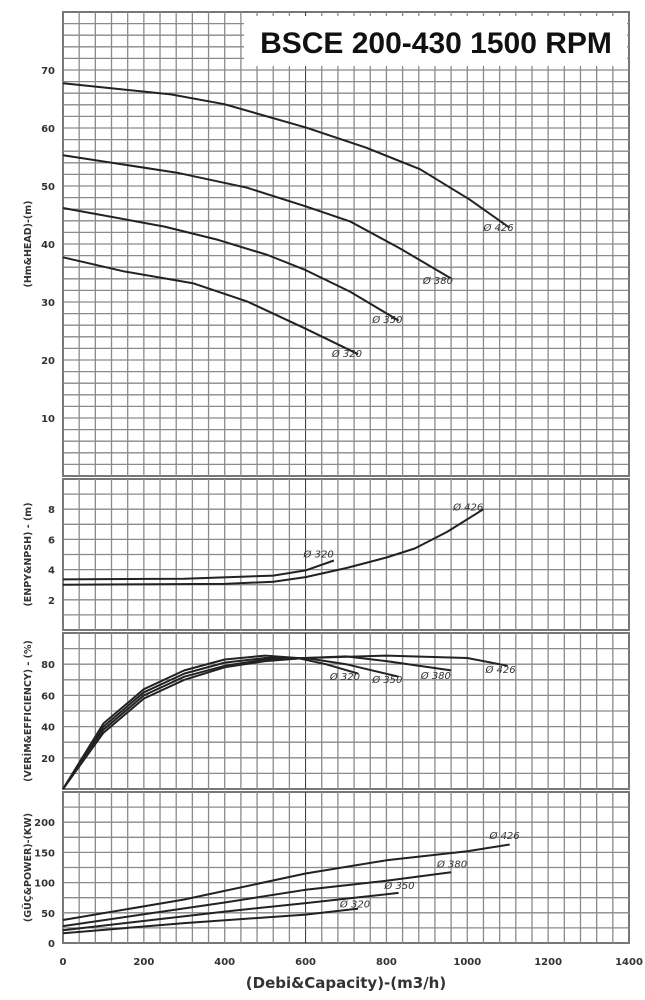  Describe the element at coordinates (48, 728) in the screenshot. I see `efficiency-ytick-label: 40` at that location.